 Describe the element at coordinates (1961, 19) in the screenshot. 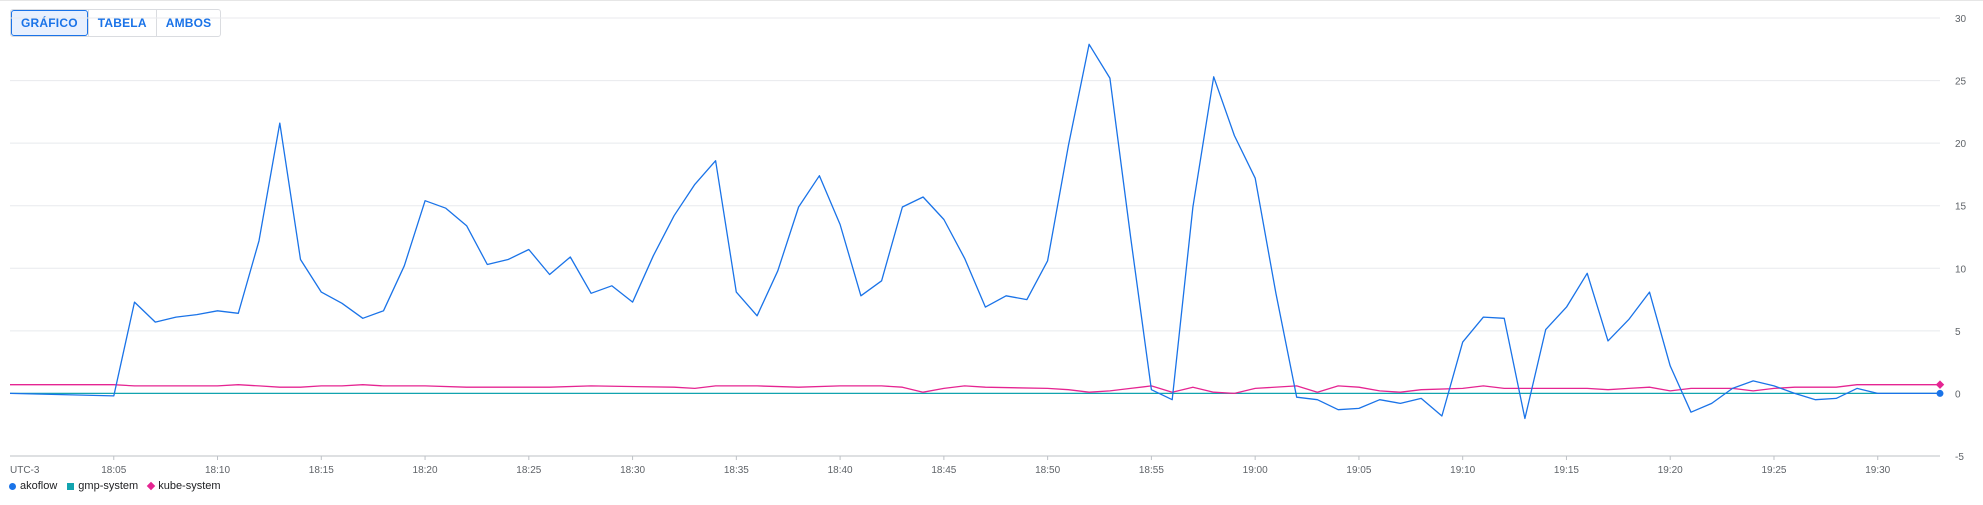

I see `y-tick-label: 30` at that location.